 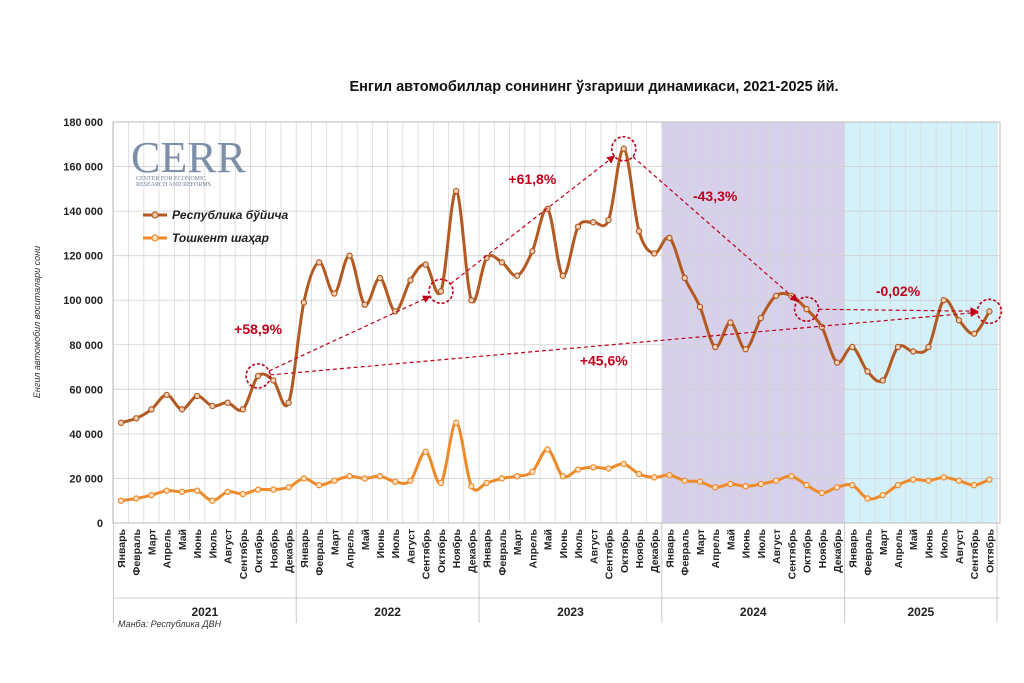 I want to click on year-label-2021: 2021, so click(x=204, y=612).